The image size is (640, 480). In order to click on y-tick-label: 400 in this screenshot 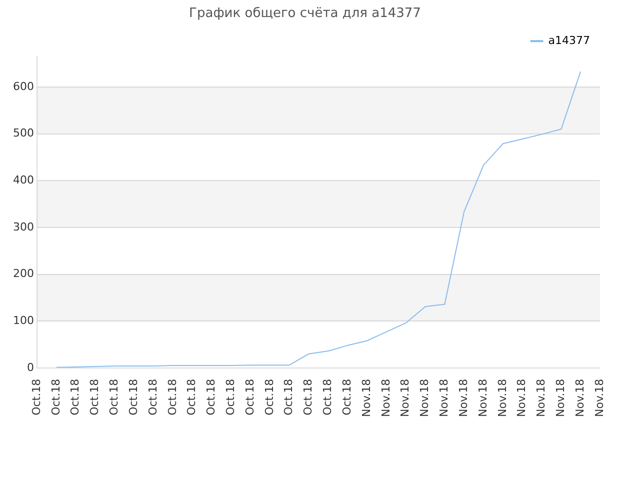, I will do `click(23, 180)`.